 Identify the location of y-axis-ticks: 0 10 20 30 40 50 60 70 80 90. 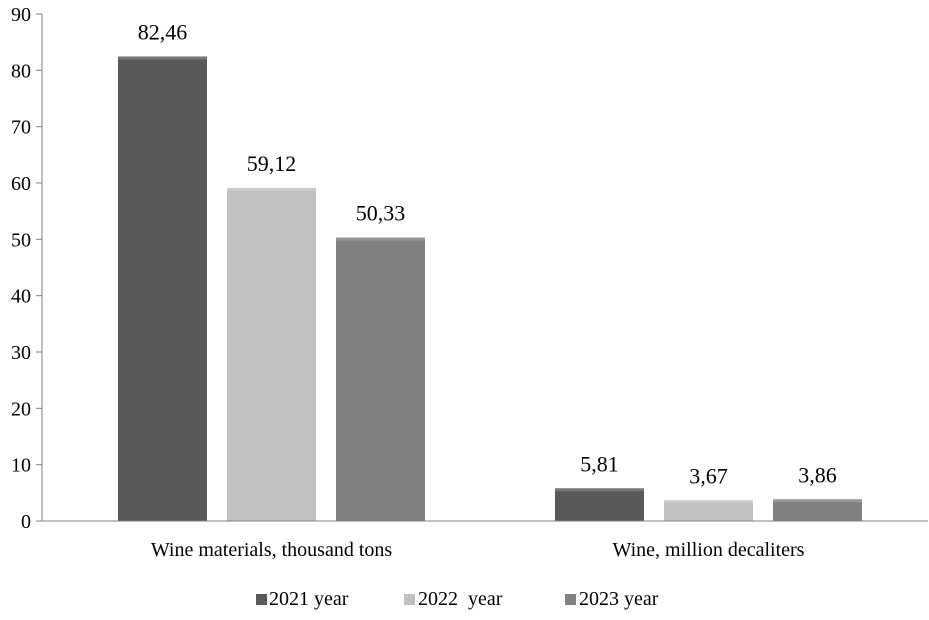
(26, 268).